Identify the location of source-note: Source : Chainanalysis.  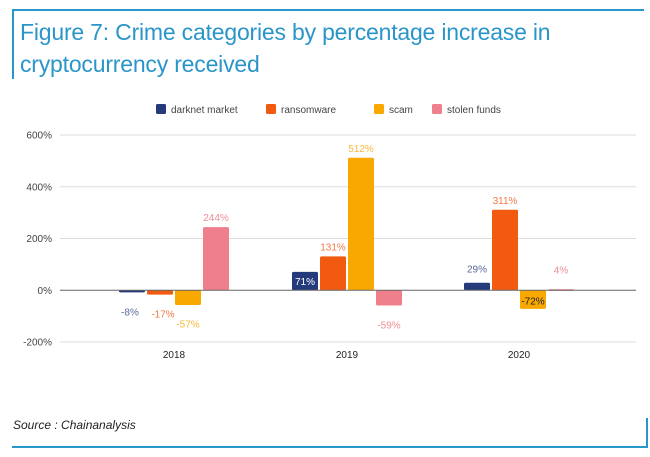
(74, 425).